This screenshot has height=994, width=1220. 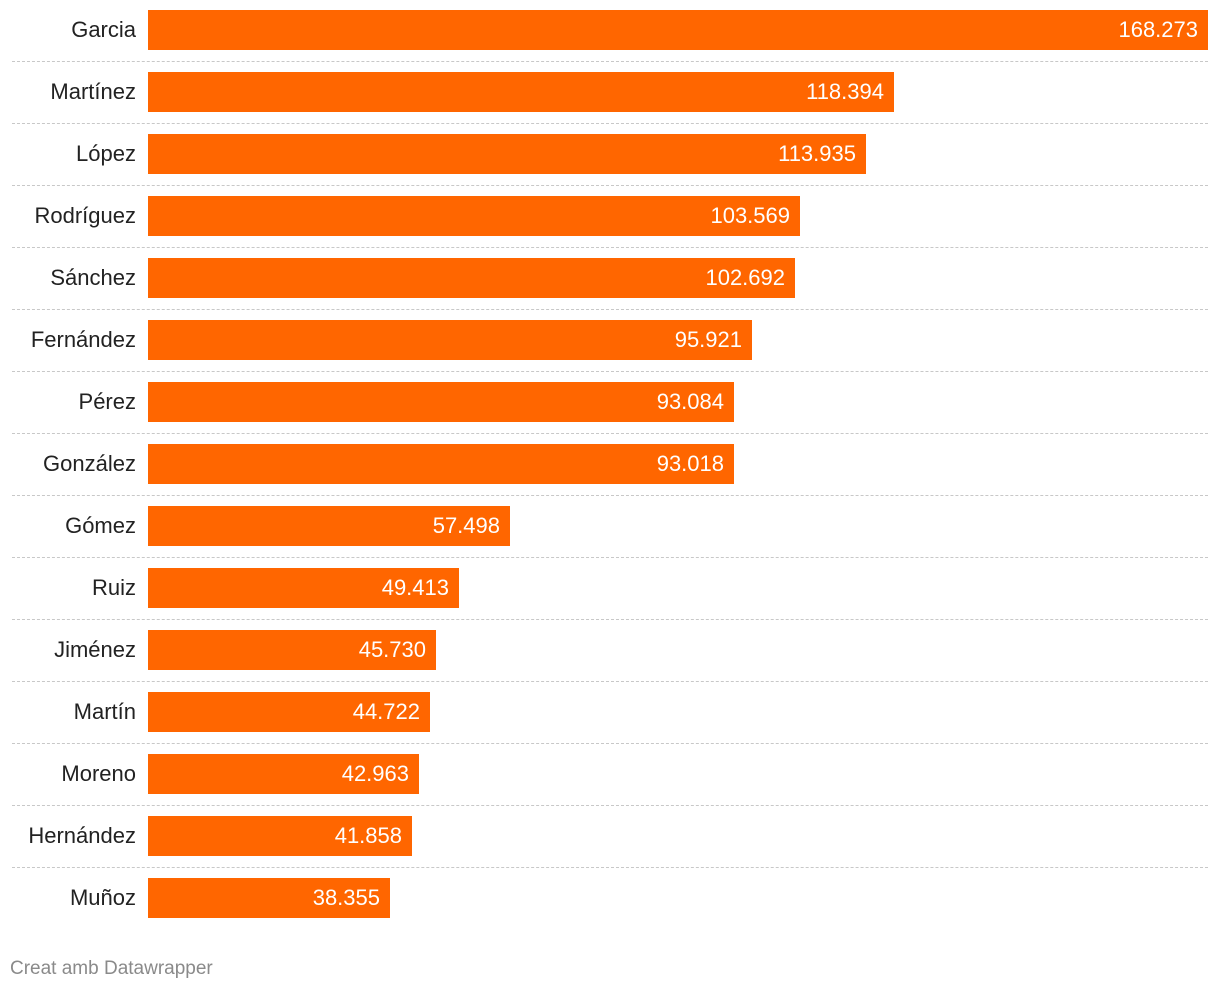 I want to click on bar-row: López 113.935, so click(x=610, y=155).